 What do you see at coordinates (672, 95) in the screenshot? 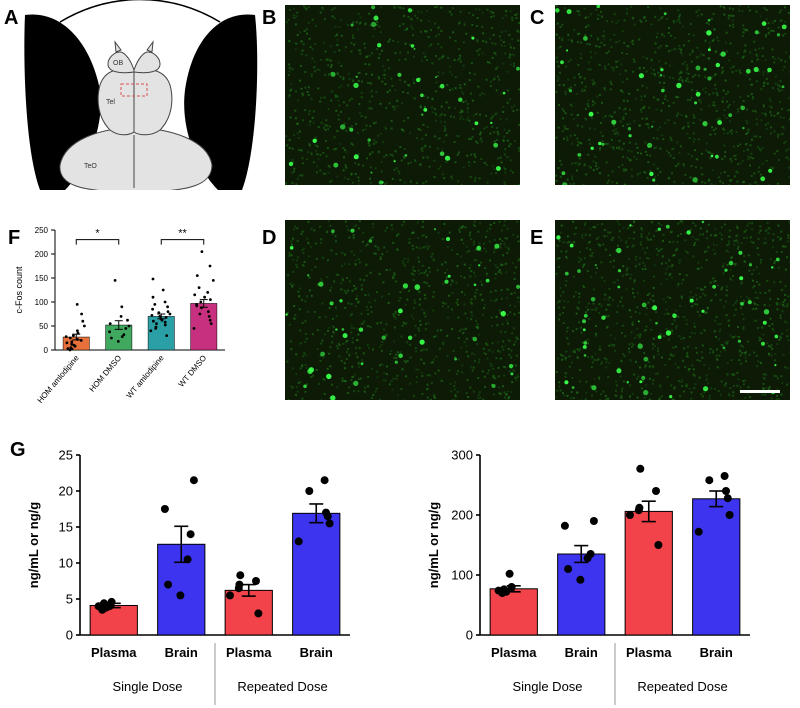
I see `micrograph-c` at bounding box center [672, 95].